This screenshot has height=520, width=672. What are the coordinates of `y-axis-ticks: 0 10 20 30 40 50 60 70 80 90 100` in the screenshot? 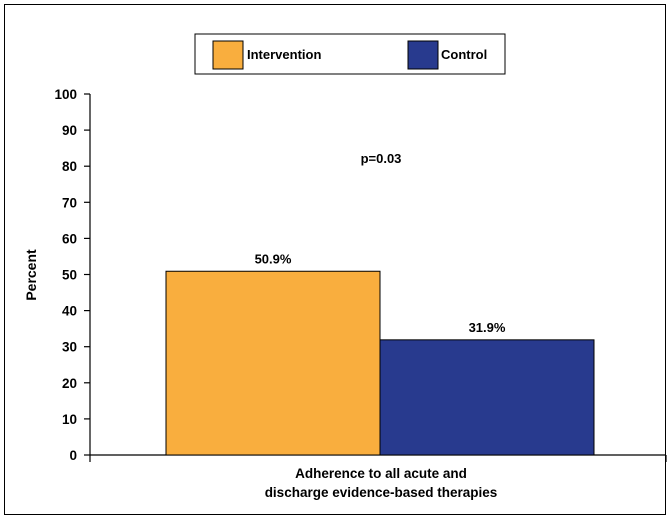 It's located at (72, 275).